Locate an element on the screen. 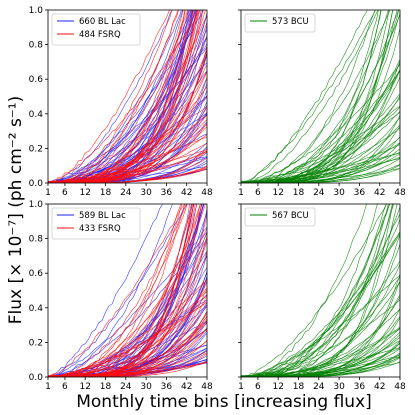  legend: 567 BCU is located at coordinates (280, 217).